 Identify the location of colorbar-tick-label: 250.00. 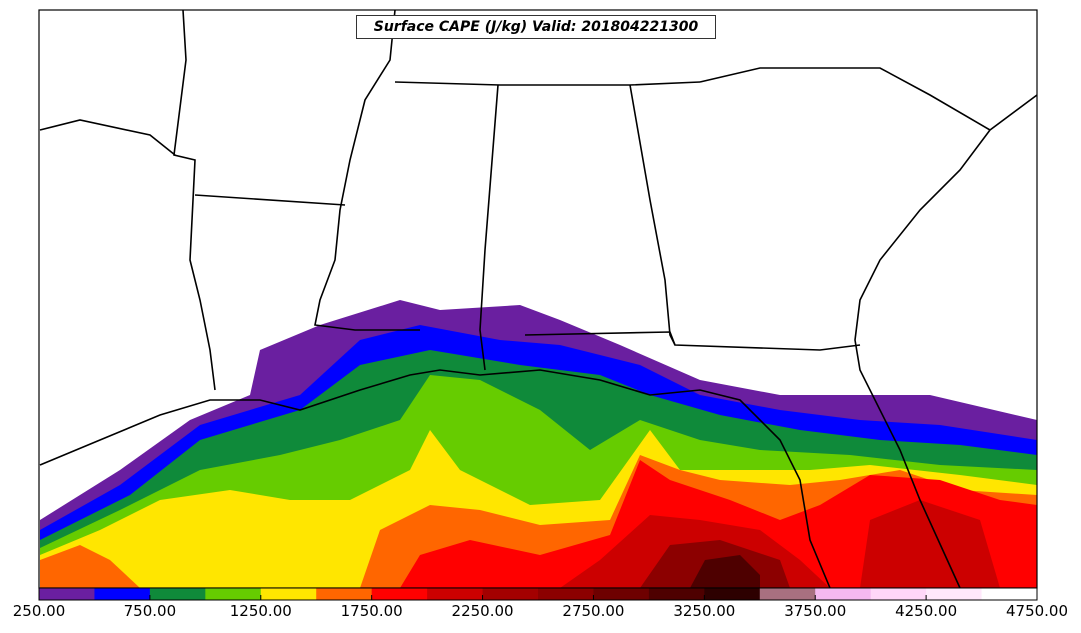
(39, 611).